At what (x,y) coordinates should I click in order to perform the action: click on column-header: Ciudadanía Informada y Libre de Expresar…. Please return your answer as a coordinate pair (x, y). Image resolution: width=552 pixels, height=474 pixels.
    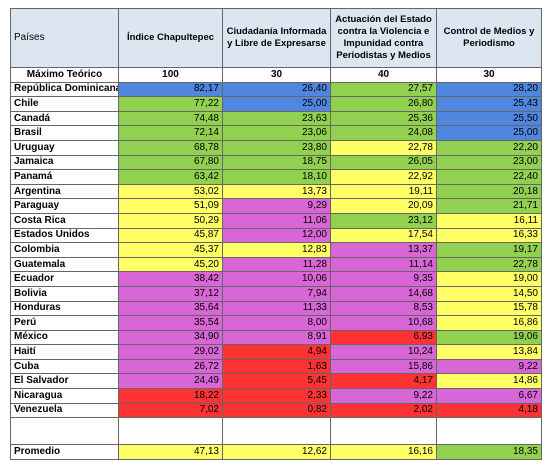
    Looking at the image, I should click on (276, 38).